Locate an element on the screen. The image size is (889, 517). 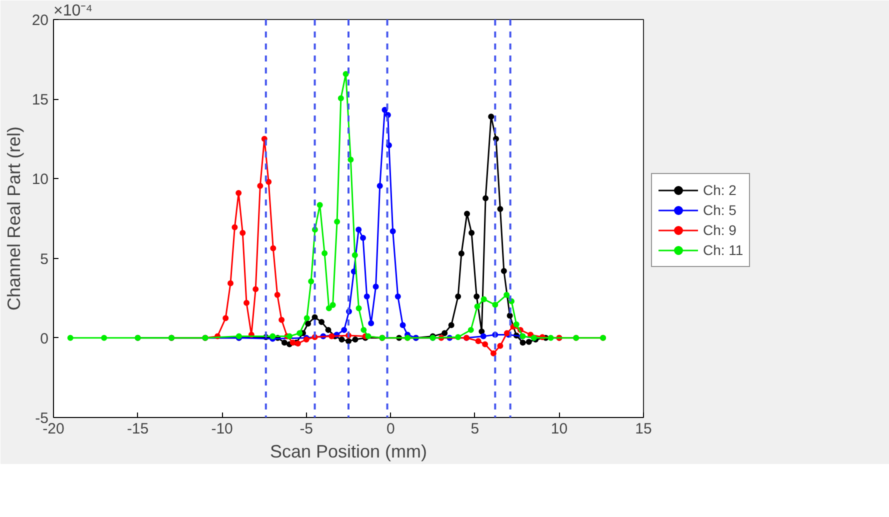
y-tick-label: 5 is located at coordinates (44, 259).